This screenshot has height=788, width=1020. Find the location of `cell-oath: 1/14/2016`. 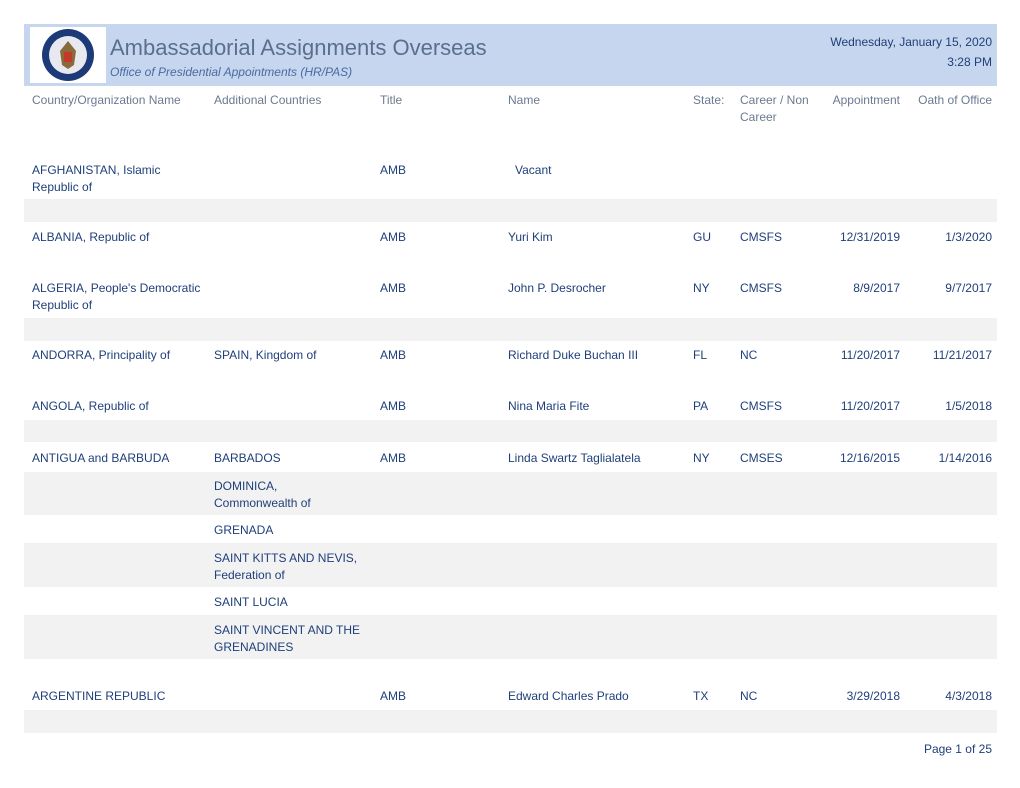

cell-oath: 1/14/2016 is located at coordinates (965, 458).